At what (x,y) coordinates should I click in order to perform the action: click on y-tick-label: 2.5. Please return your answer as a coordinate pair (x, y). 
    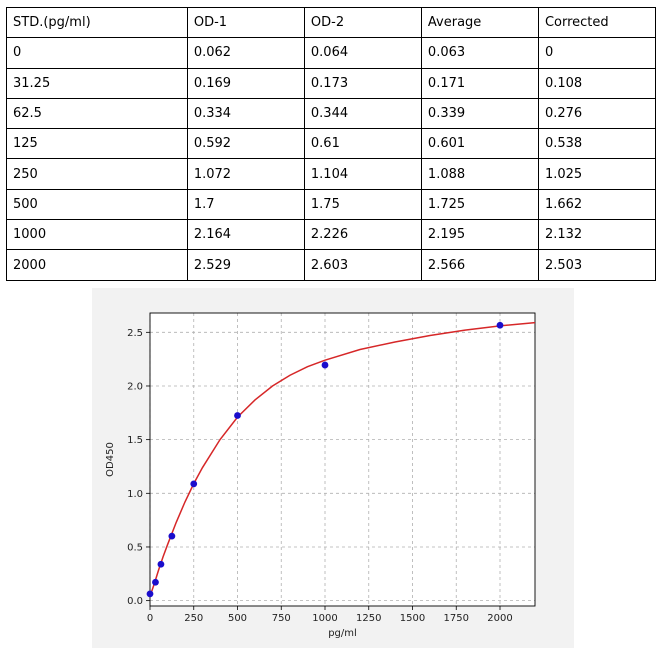
    Looking at the image, I should click on (135, 333).